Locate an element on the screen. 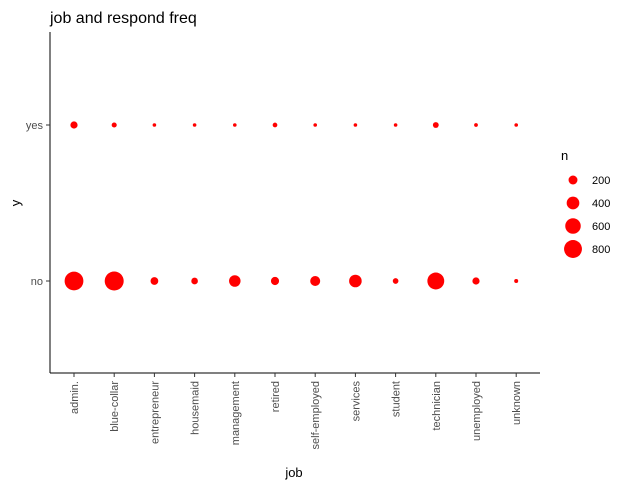  y-tick-label-yes: yes is located at coordinates (35, 126).